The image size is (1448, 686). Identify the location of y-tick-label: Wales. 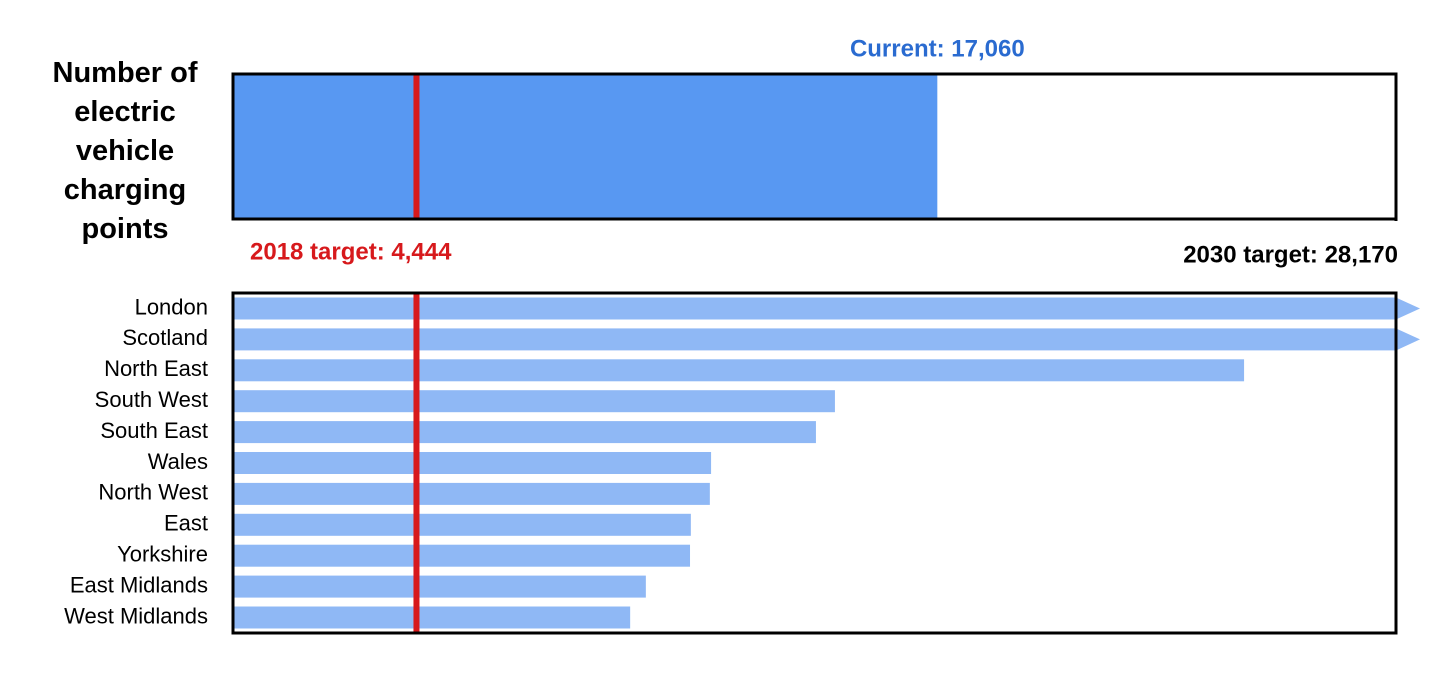
(178, 461).